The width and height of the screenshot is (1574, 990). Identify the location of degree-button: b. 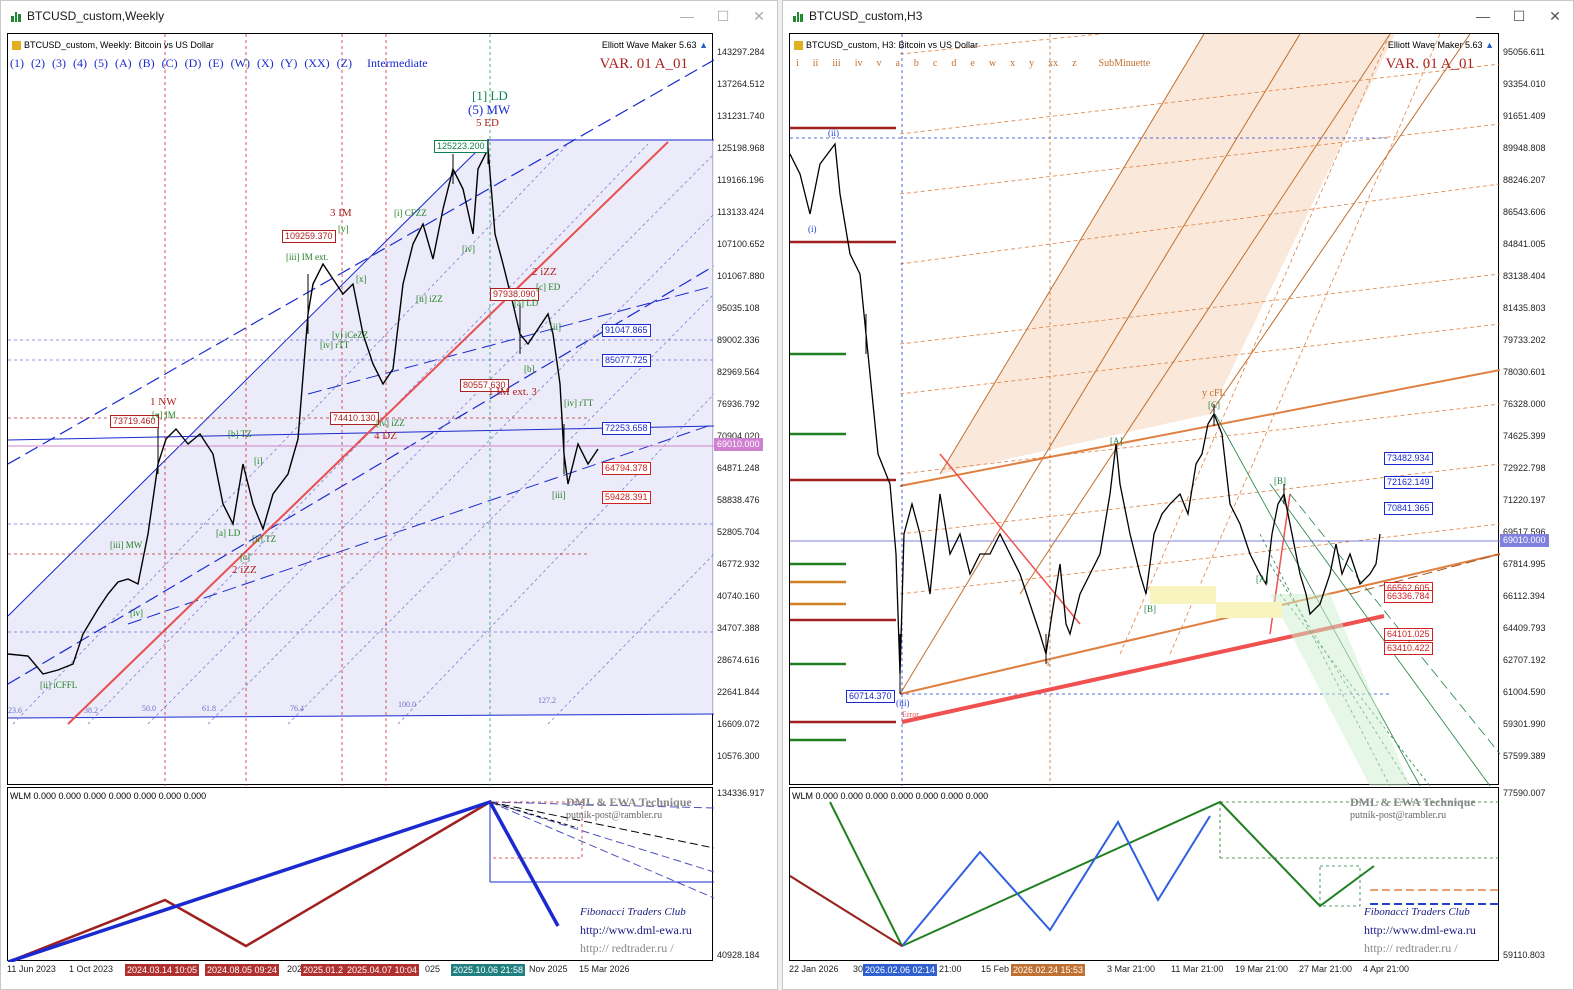
(916, 63).